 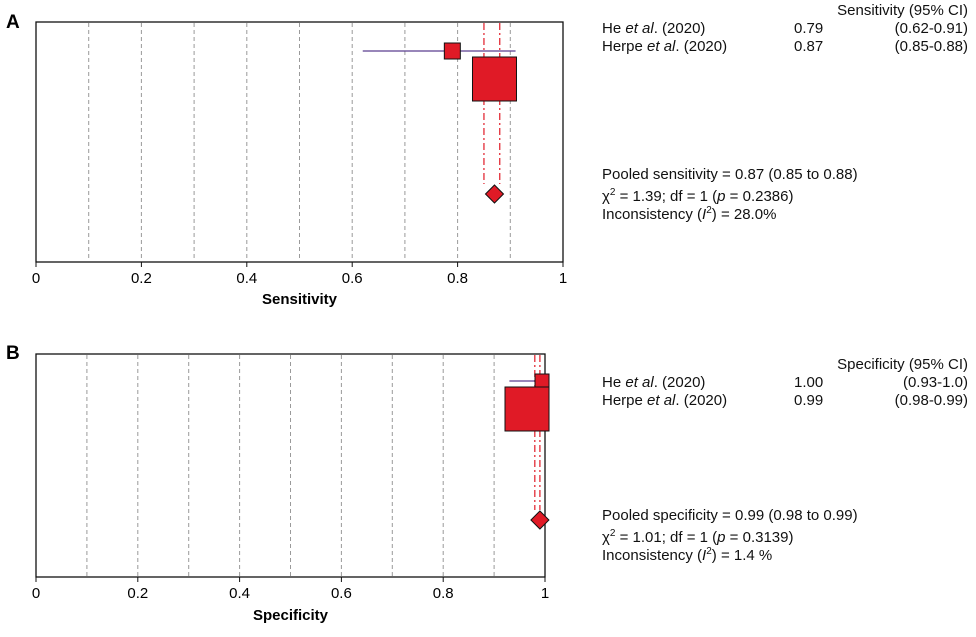 I want to click on study-ci-a-1: (0.62-0.91), so click(x=931, y=28).